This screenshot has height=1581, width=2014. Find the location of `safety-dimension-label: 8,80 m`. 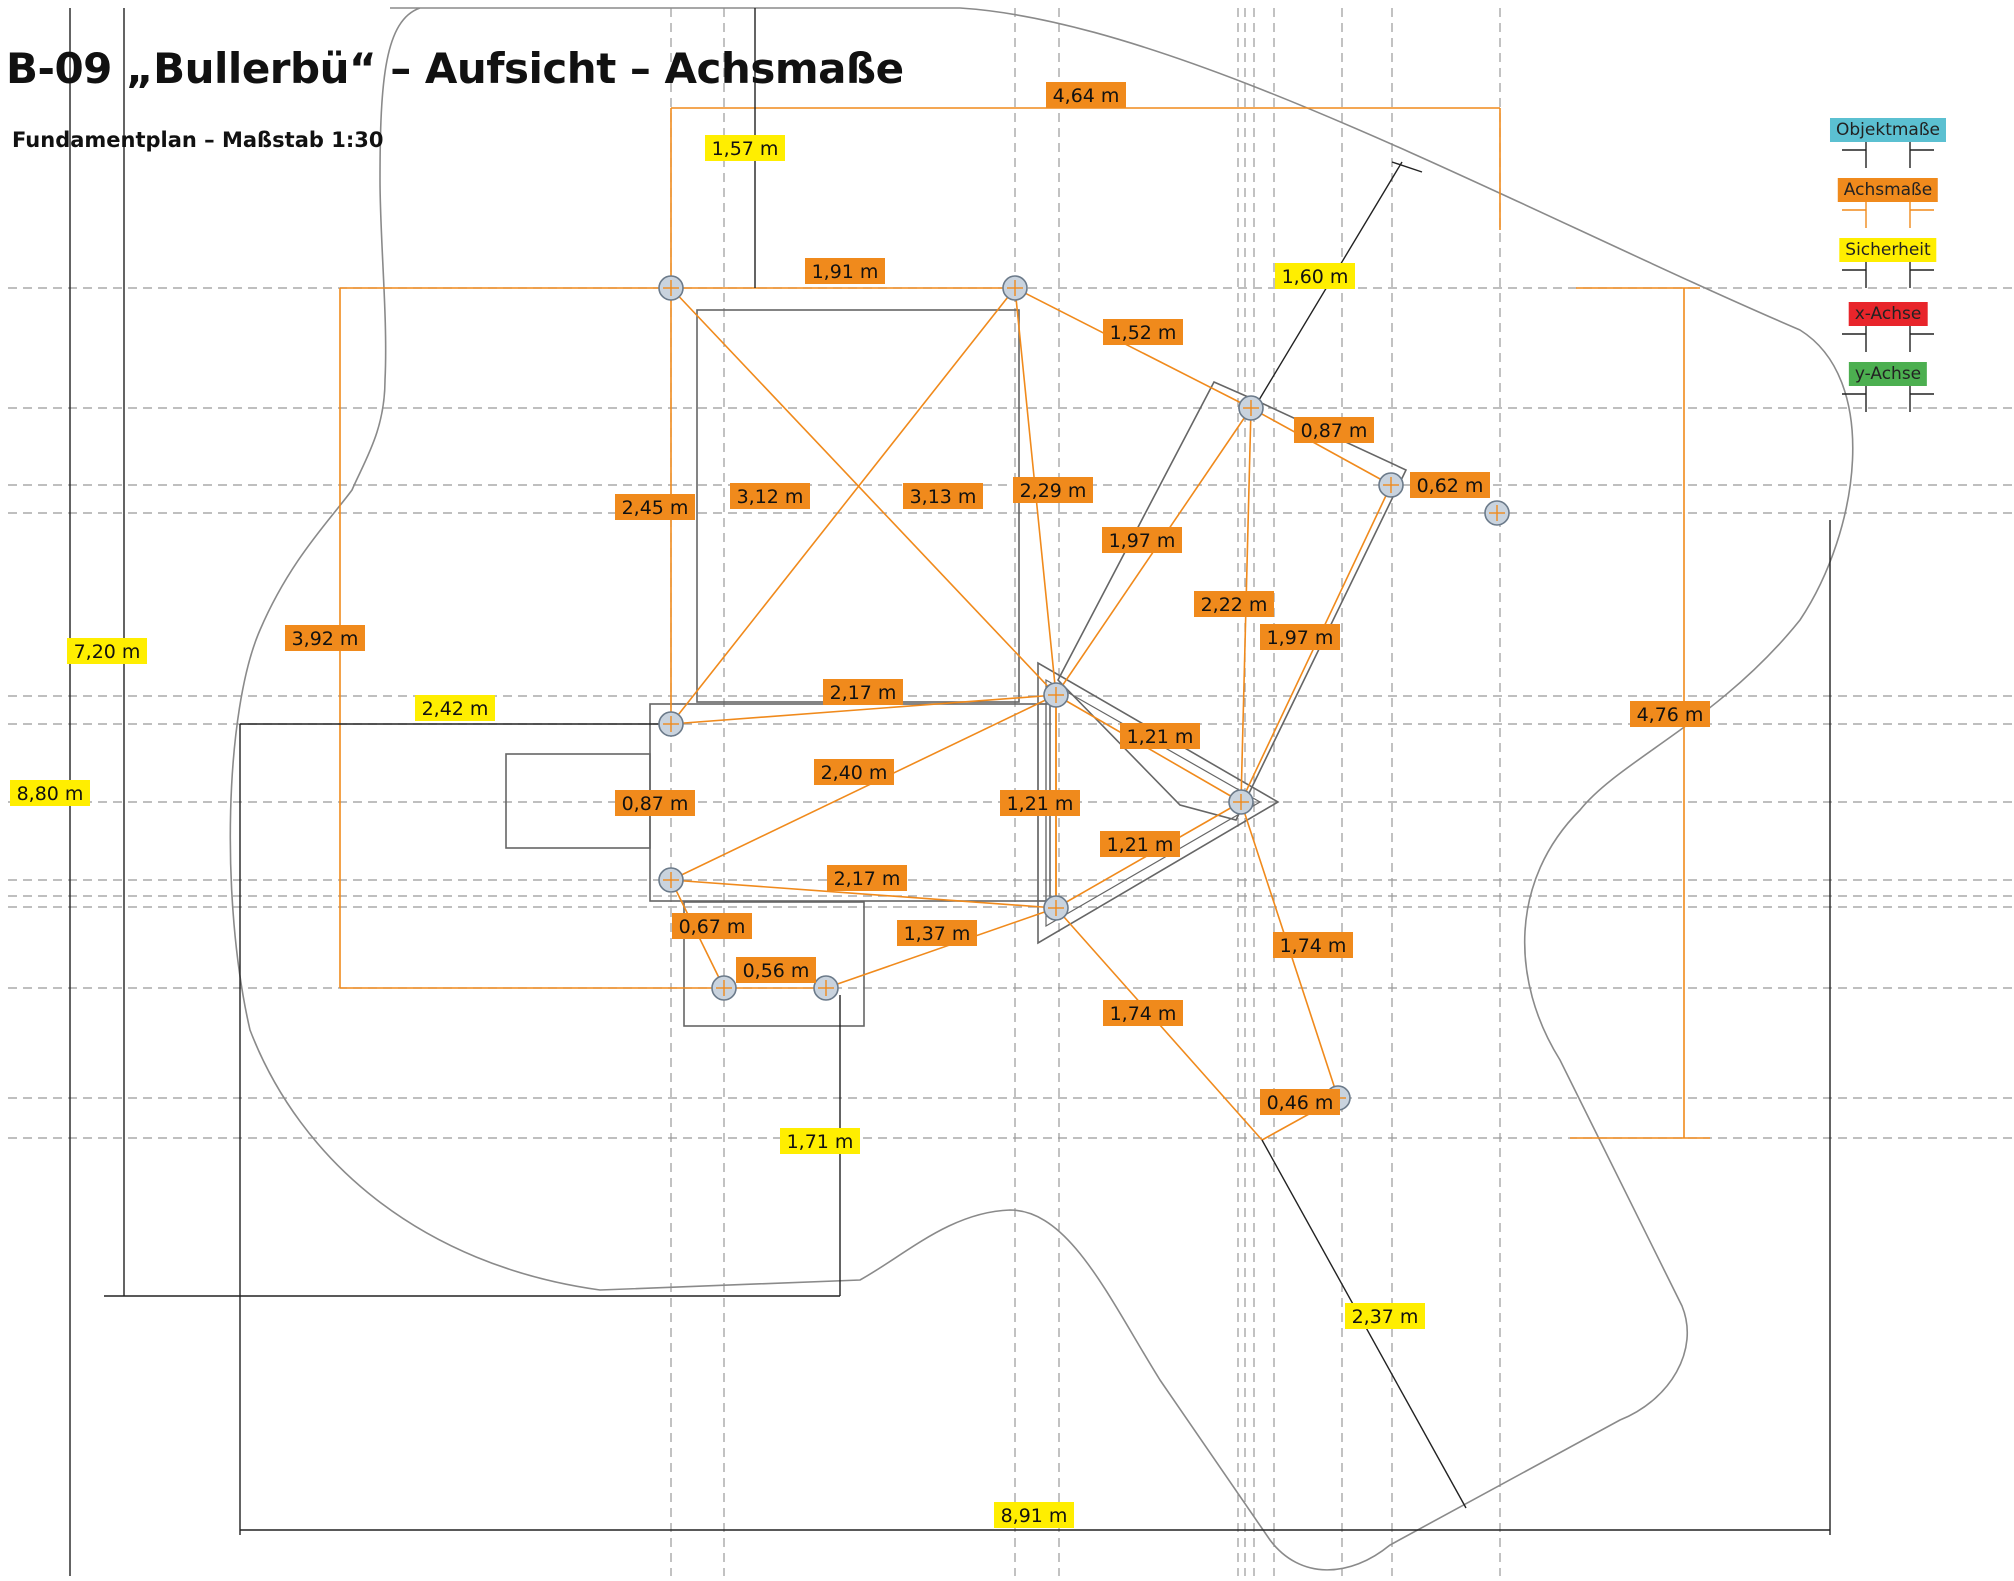

safety-dimension-label: 8,80 m is located at coordinates (50, 793).